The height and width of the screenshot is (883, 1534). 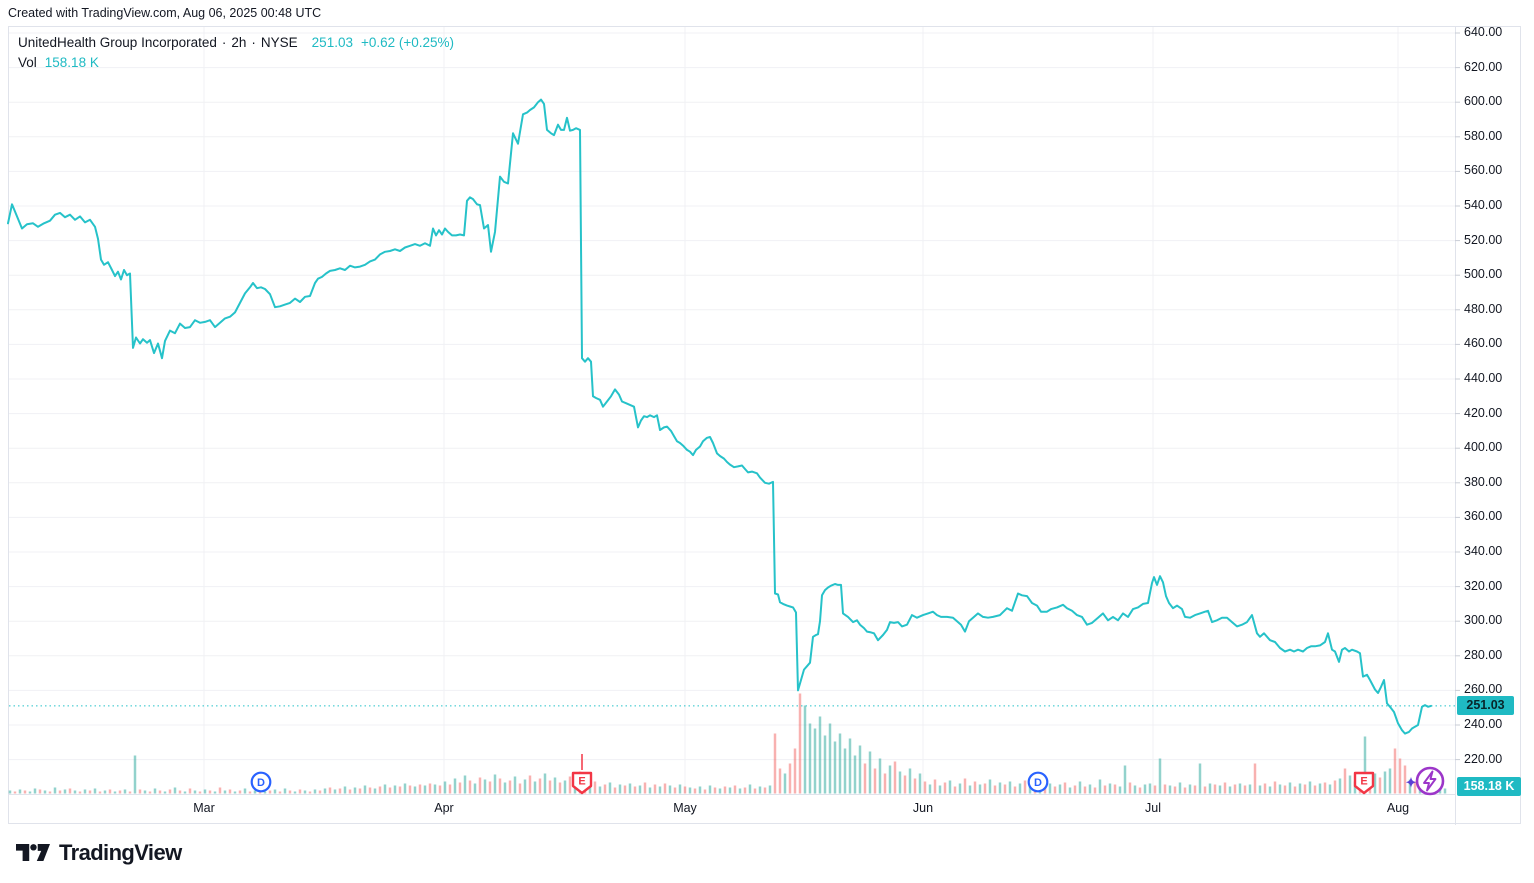 I want to click on price-scale-separator, so click(x=1455, y=425).